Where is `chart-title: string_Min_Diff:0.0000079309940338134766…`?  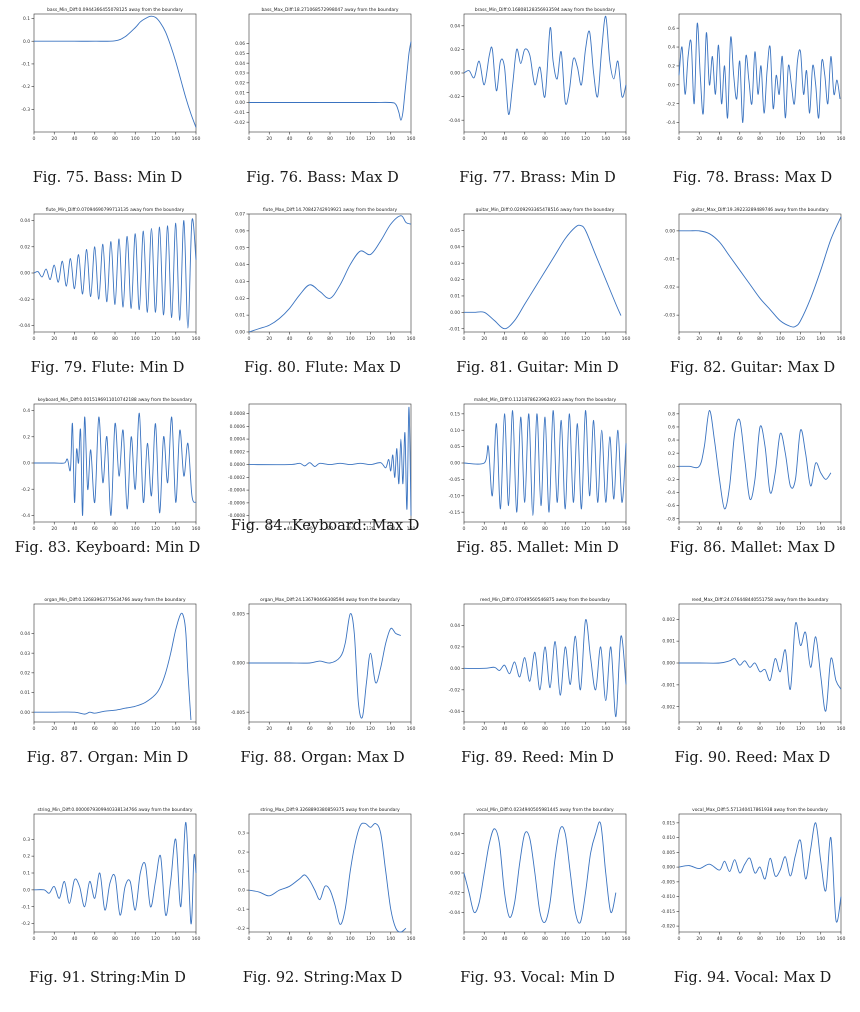 chart-title: string_Min_Diff:0.0000079309940338134766… is located at coordinates (114, 810).